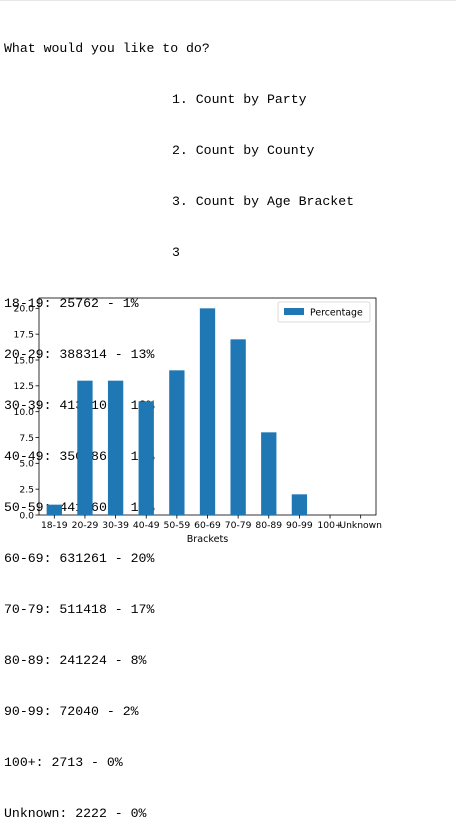 Image resolution: width=456 pixels, height=839 pixels. Describe the element at coordinates (208, 539) in the screenshot. I see `x-axis-label: Brackets` at that location.